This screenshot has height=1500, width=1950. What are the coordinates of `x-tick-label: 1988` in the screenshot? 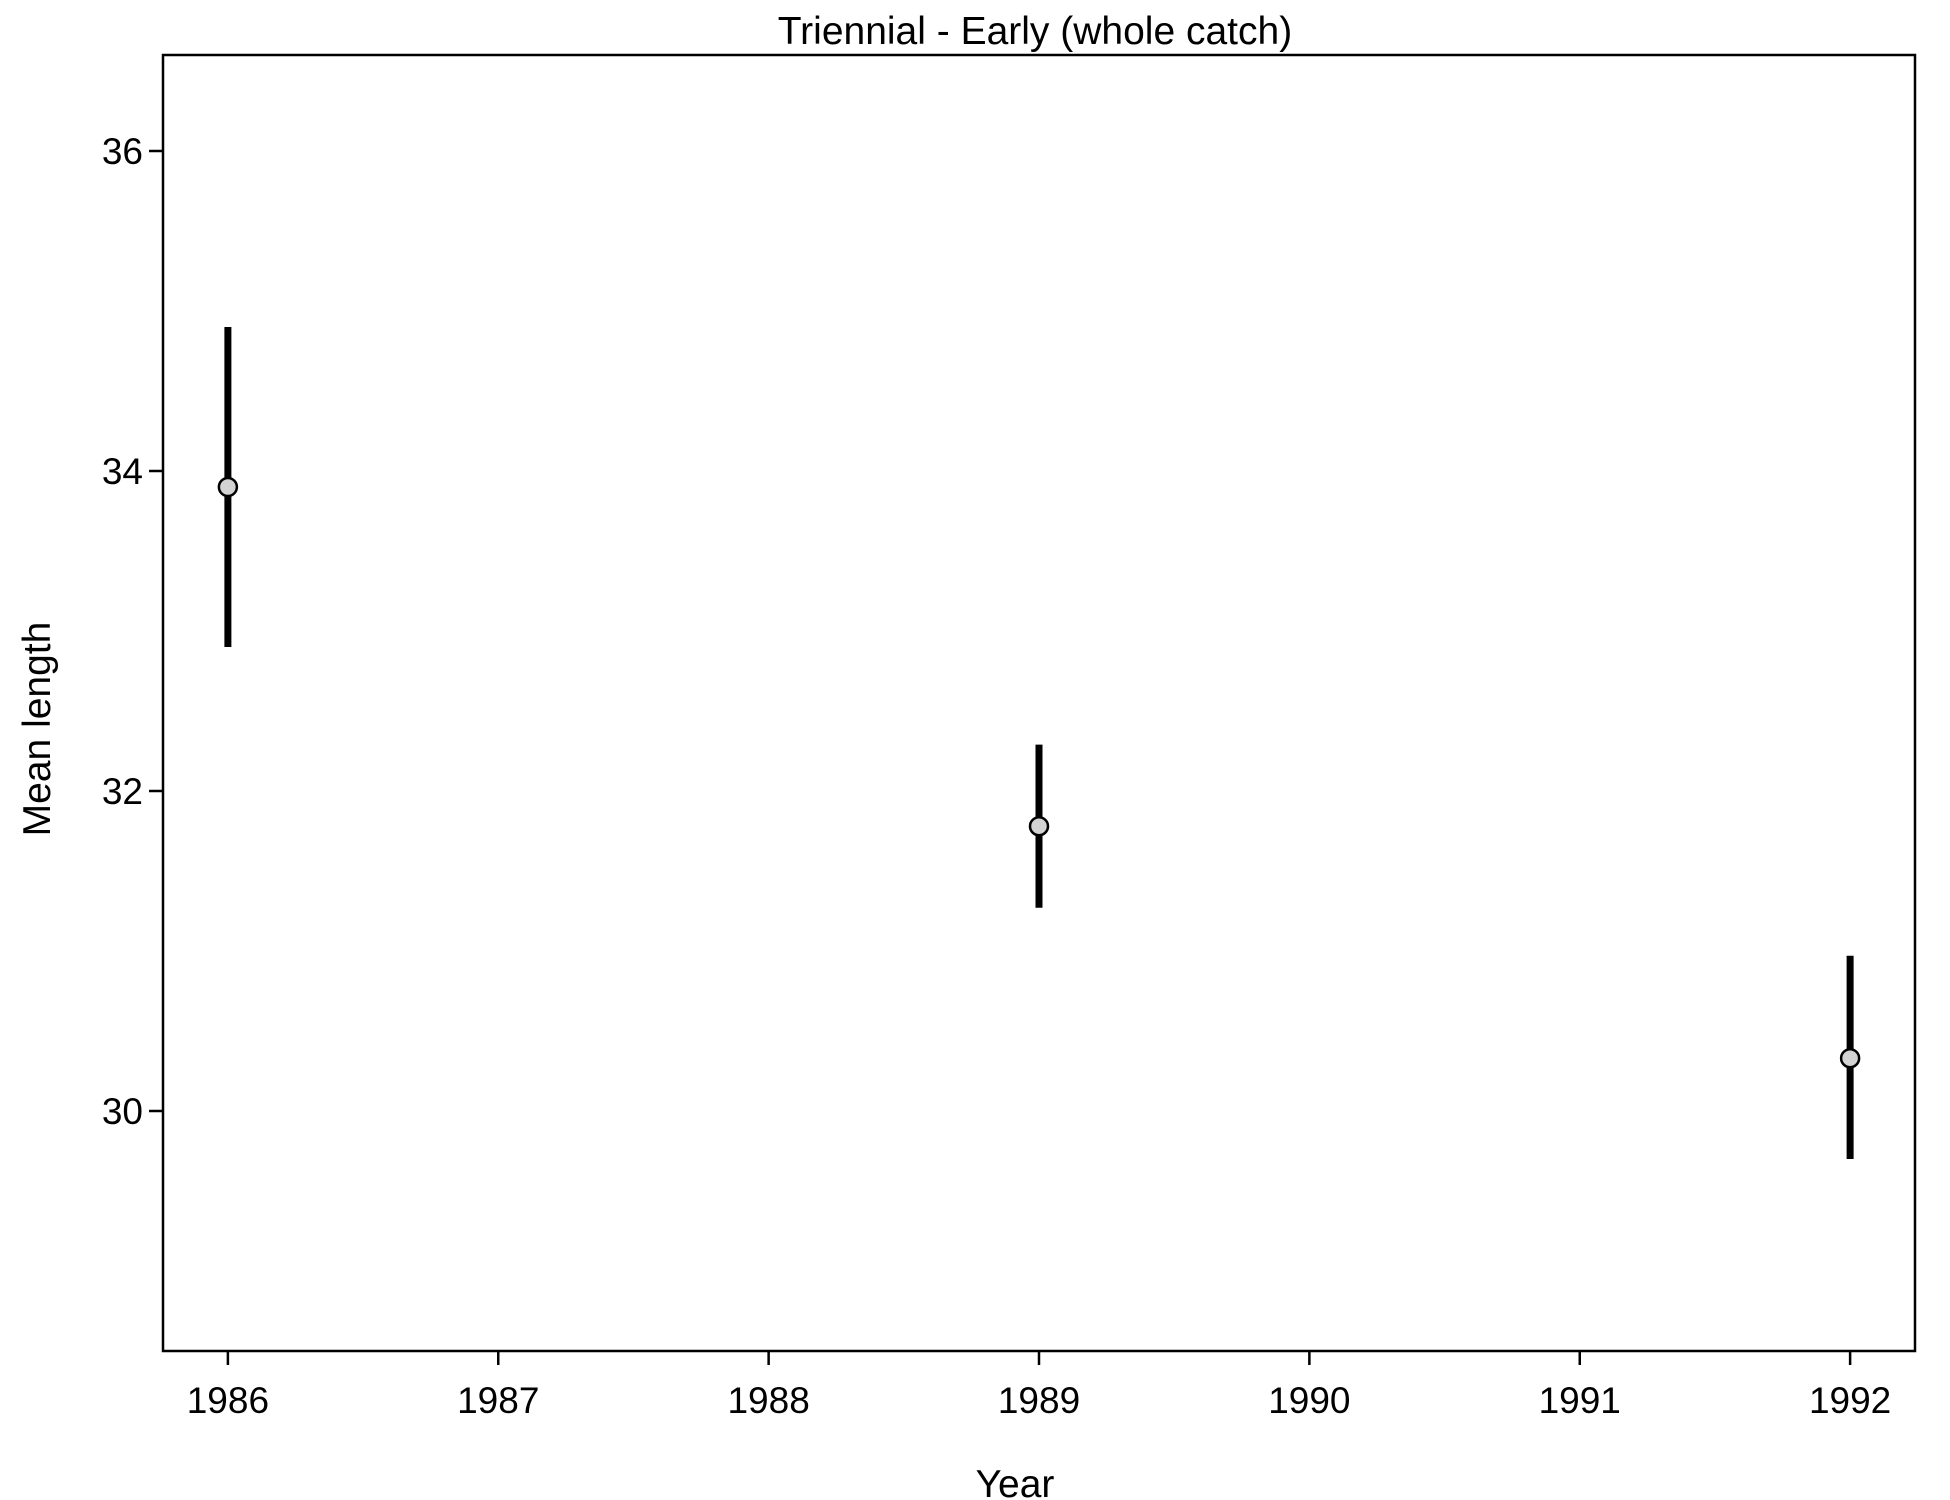 It's located at (768, 1400).